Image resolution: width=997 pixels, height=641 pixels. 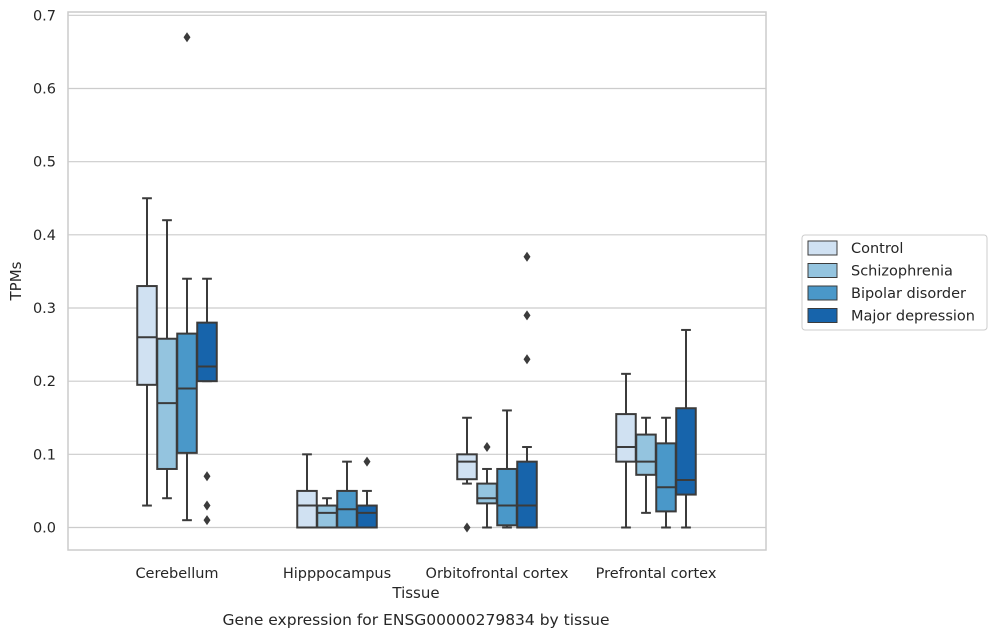 I want to click on y-tick-label: 0.5, so click(x=44, y=163).